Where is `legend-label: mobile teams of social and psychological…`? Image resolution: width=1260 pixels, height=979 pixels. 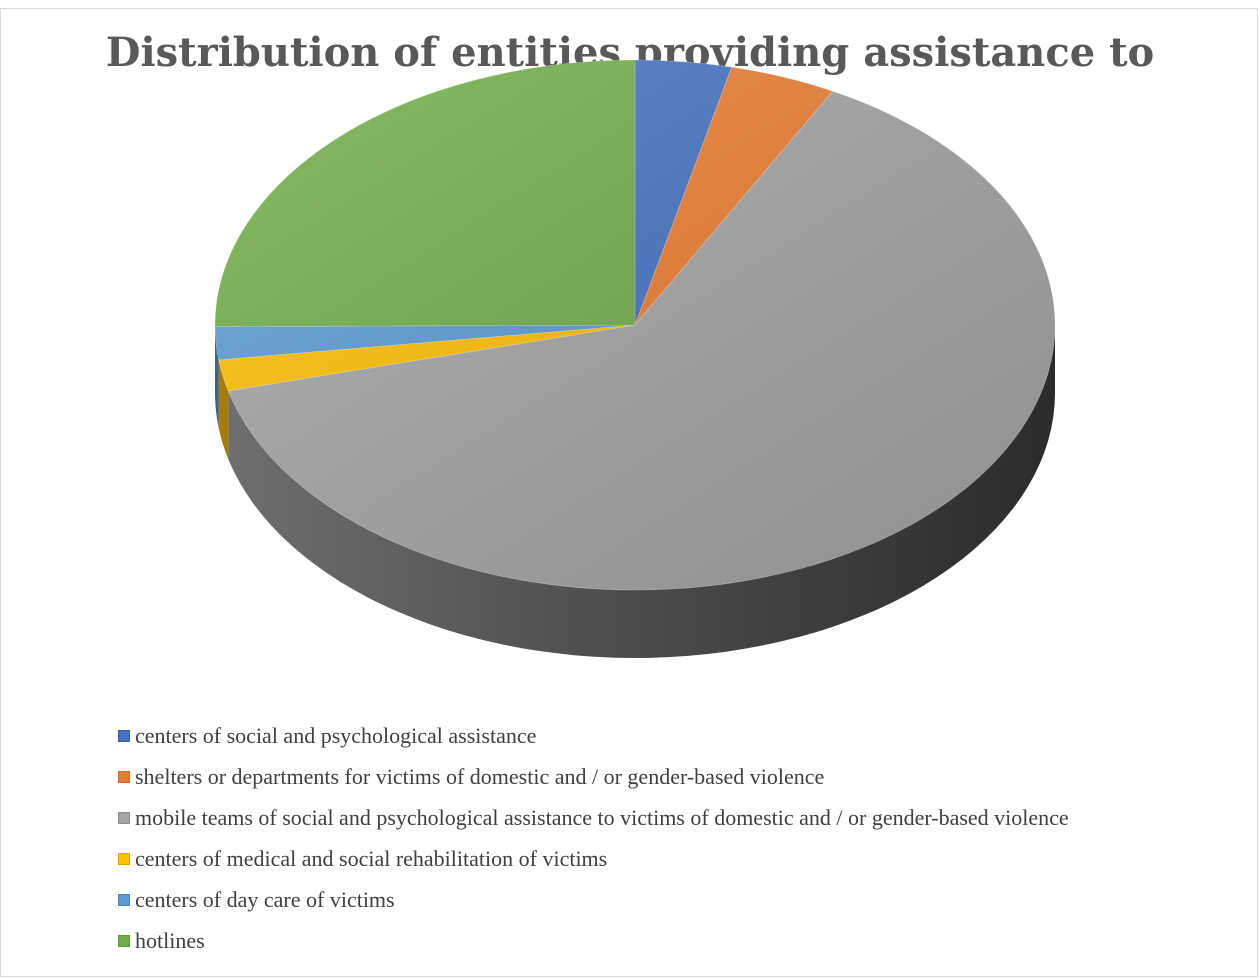
legend-label: mobile teams of social and psychological… is located at coordinates (602, 817).